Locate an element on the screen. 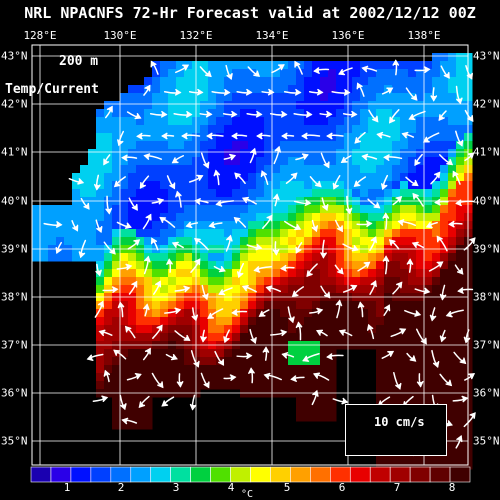 Image resolution: width=500 pixels, height=500 pixels. colorbar-tick-4: 4 is located at coordinates (231, 487).